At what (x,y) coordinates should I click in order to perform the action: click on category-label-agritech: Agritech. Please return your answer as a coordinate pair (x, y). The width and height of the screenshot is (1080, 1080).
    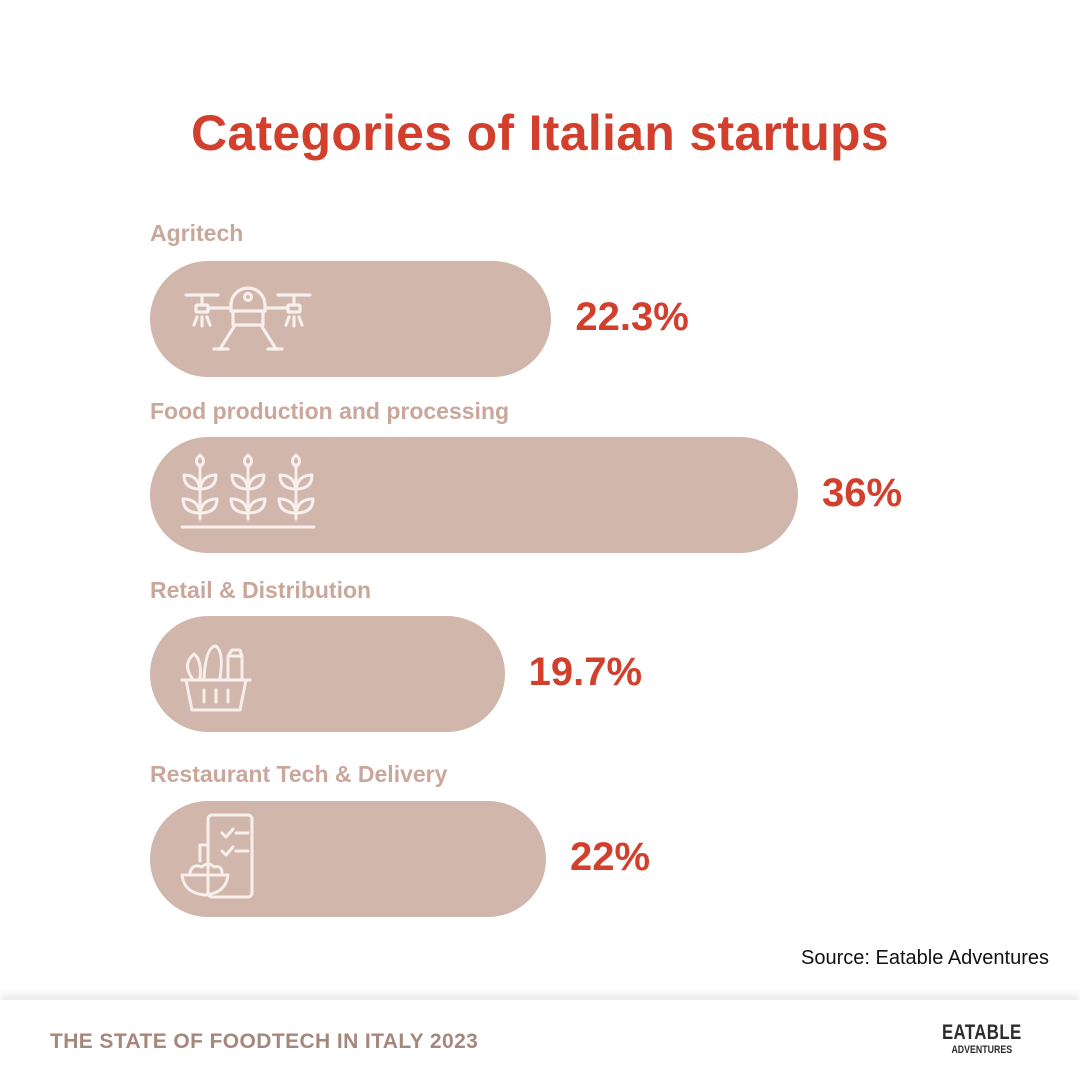
    Looking at the image, I should click on (197, 233).